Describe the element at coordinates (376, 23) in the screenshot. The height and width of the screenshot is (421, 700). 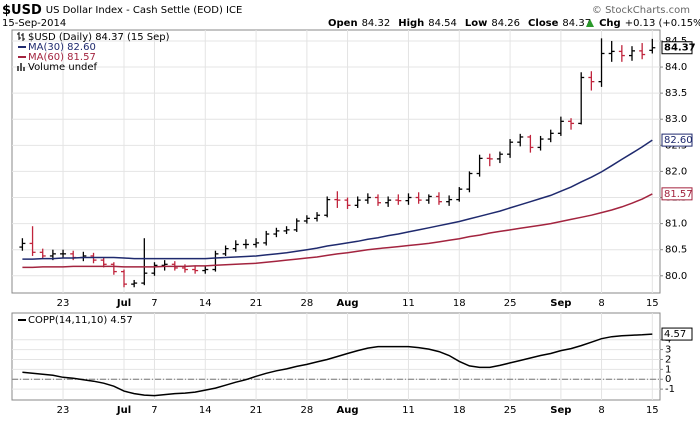
I see `quote-value: 84.32` at that location.